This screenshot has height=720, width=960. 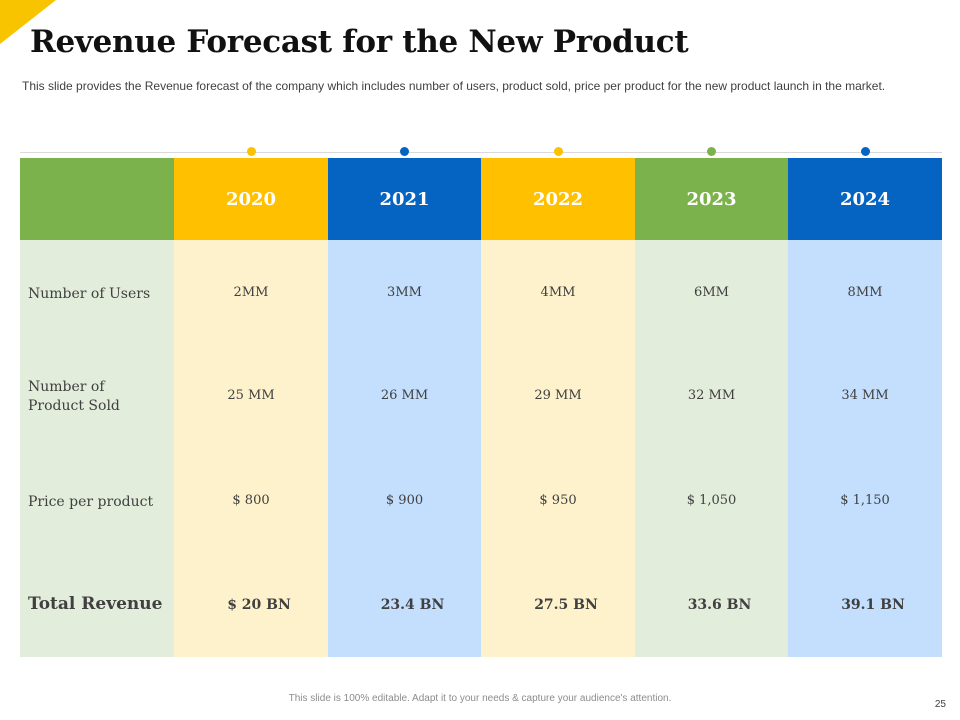 I want to click on total-revenue-value: 39.1 BN, so click(x=873, y=605).